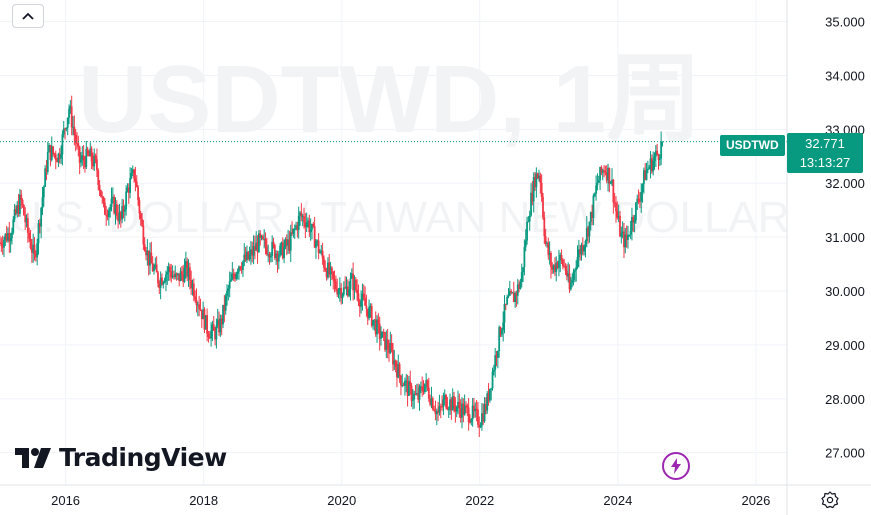  What do you see at coordinates (830, 500) in the screenshot?
I see `chart-settings-button` at bounding box center [830, 500].